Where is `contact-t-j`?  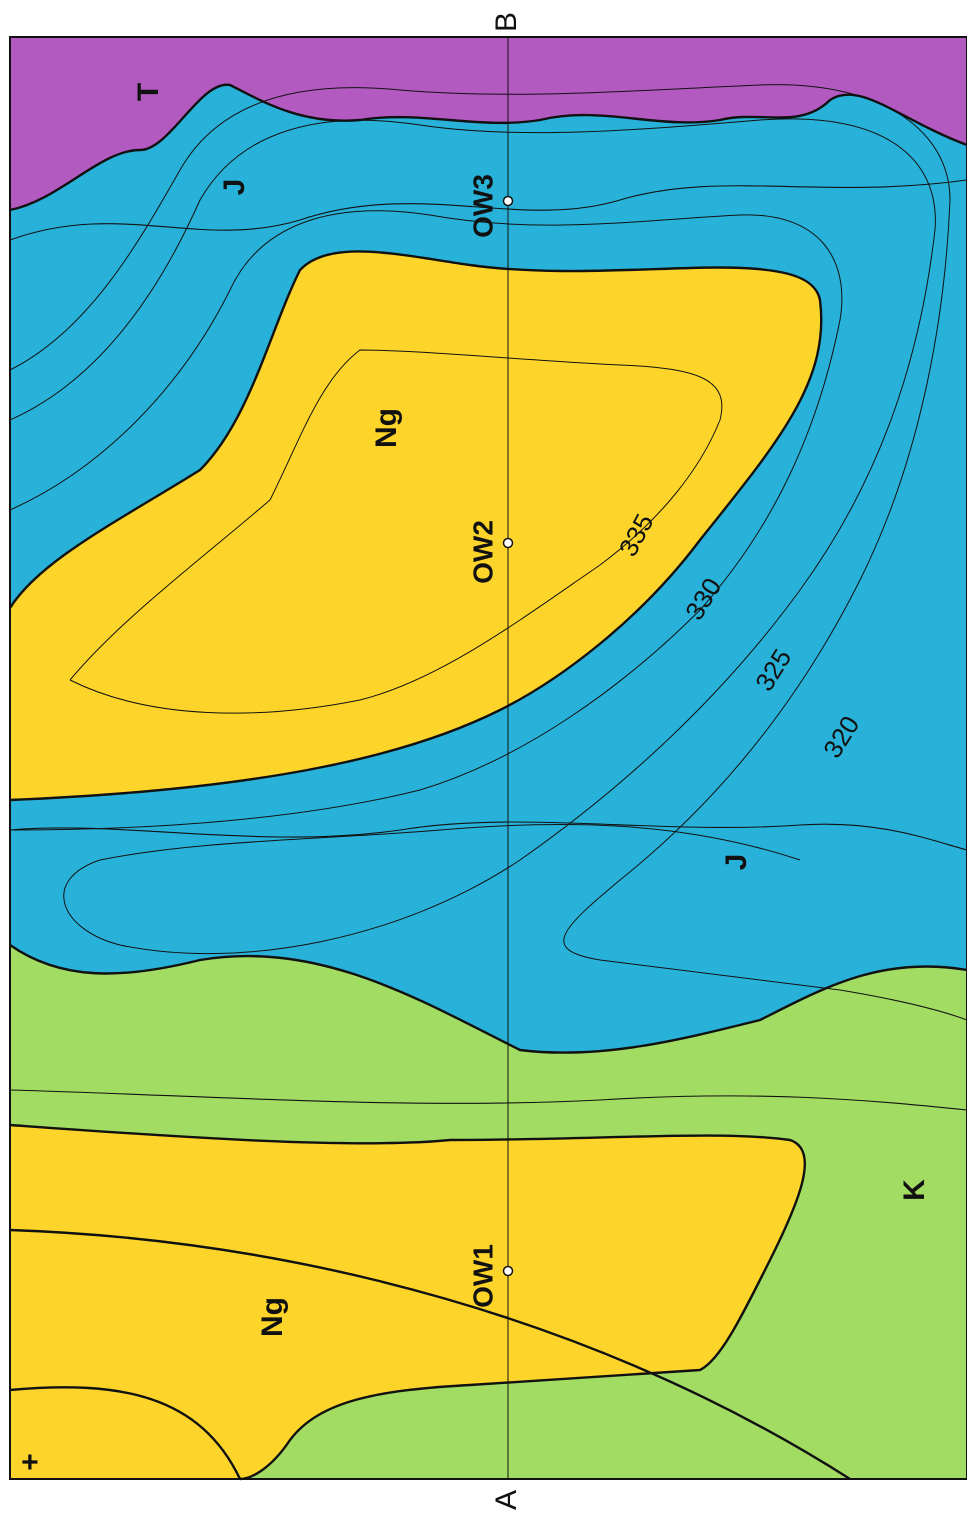 contact-t-j is located at coordinates (488, 147).